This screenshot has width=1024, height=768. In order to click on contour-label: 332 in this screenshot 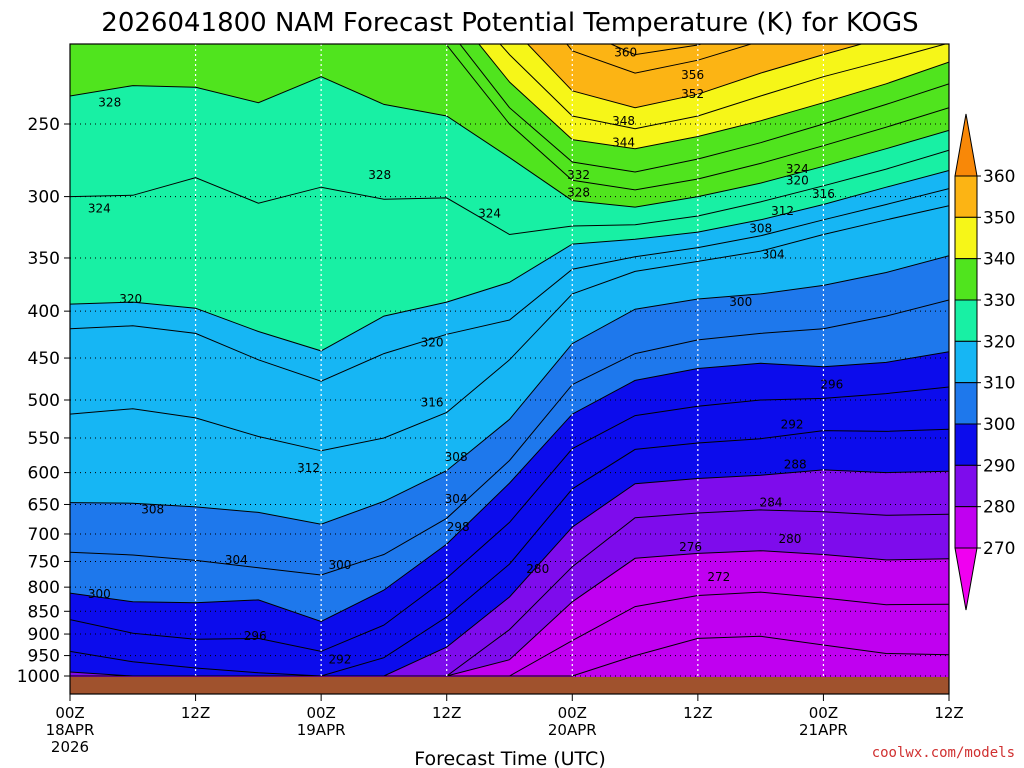, I will do `click(578, 175)`.